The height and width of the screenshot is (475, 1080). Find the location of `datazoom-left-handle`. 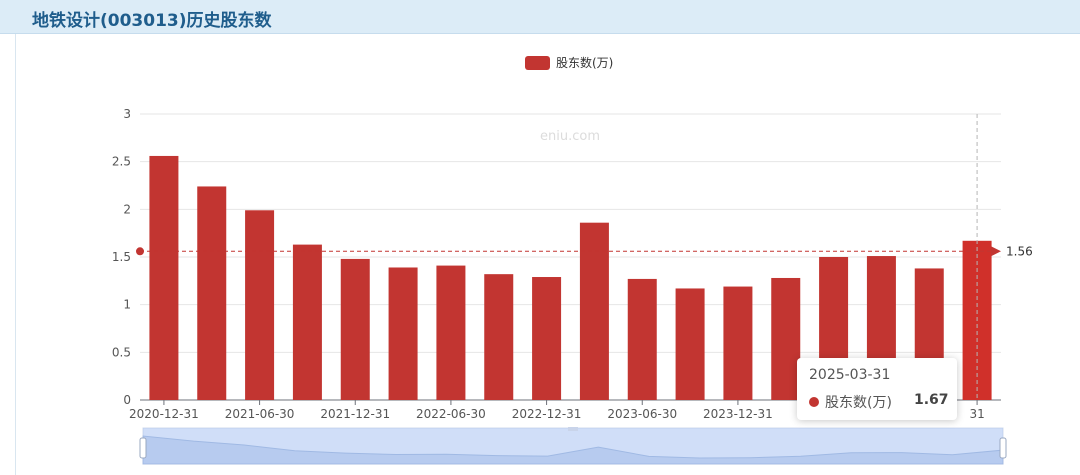

datazoom-left-handle is located at coordinates (143, 448).